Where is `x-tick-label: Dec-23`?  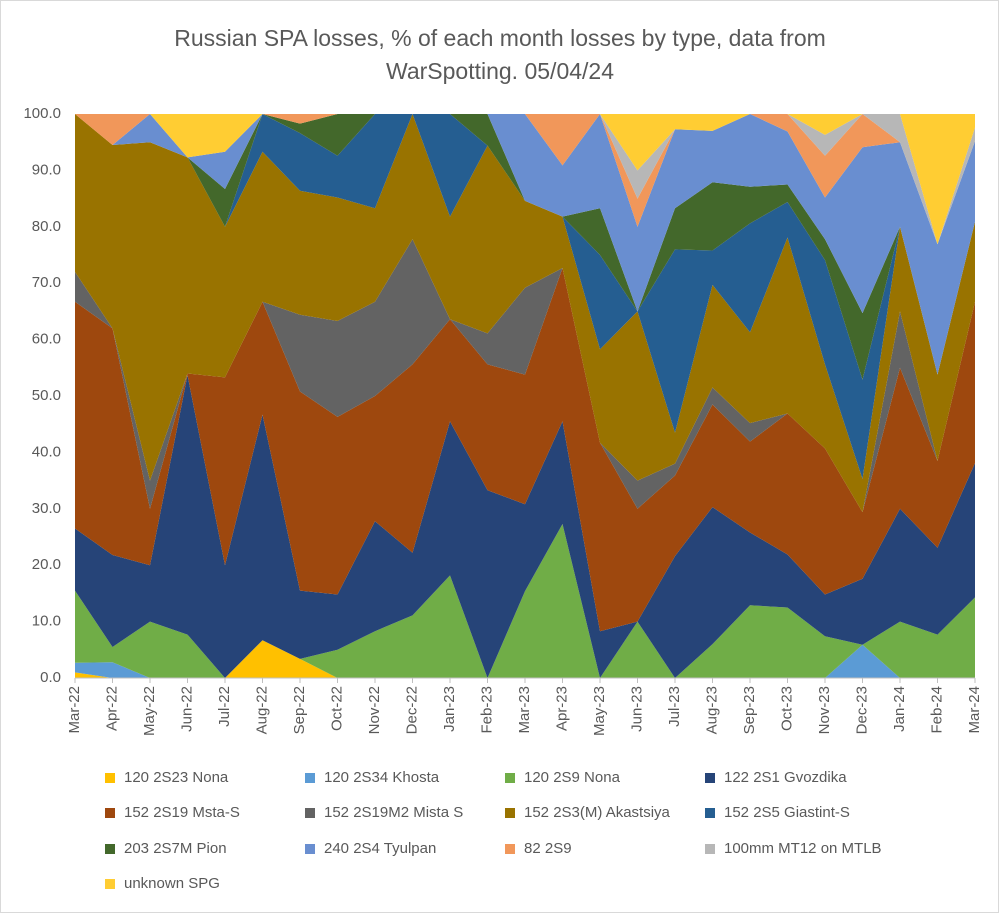 x-tick-label: Dec-23 is located at coordinates (861, 710).